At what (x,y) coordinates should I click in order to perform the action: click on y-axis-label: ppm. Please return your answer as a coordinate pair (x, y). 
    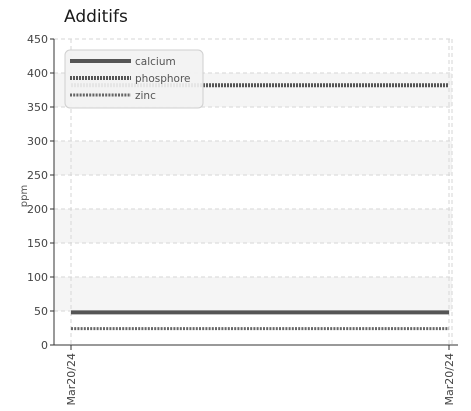
    Looking at the image, I should click on (24, 196).